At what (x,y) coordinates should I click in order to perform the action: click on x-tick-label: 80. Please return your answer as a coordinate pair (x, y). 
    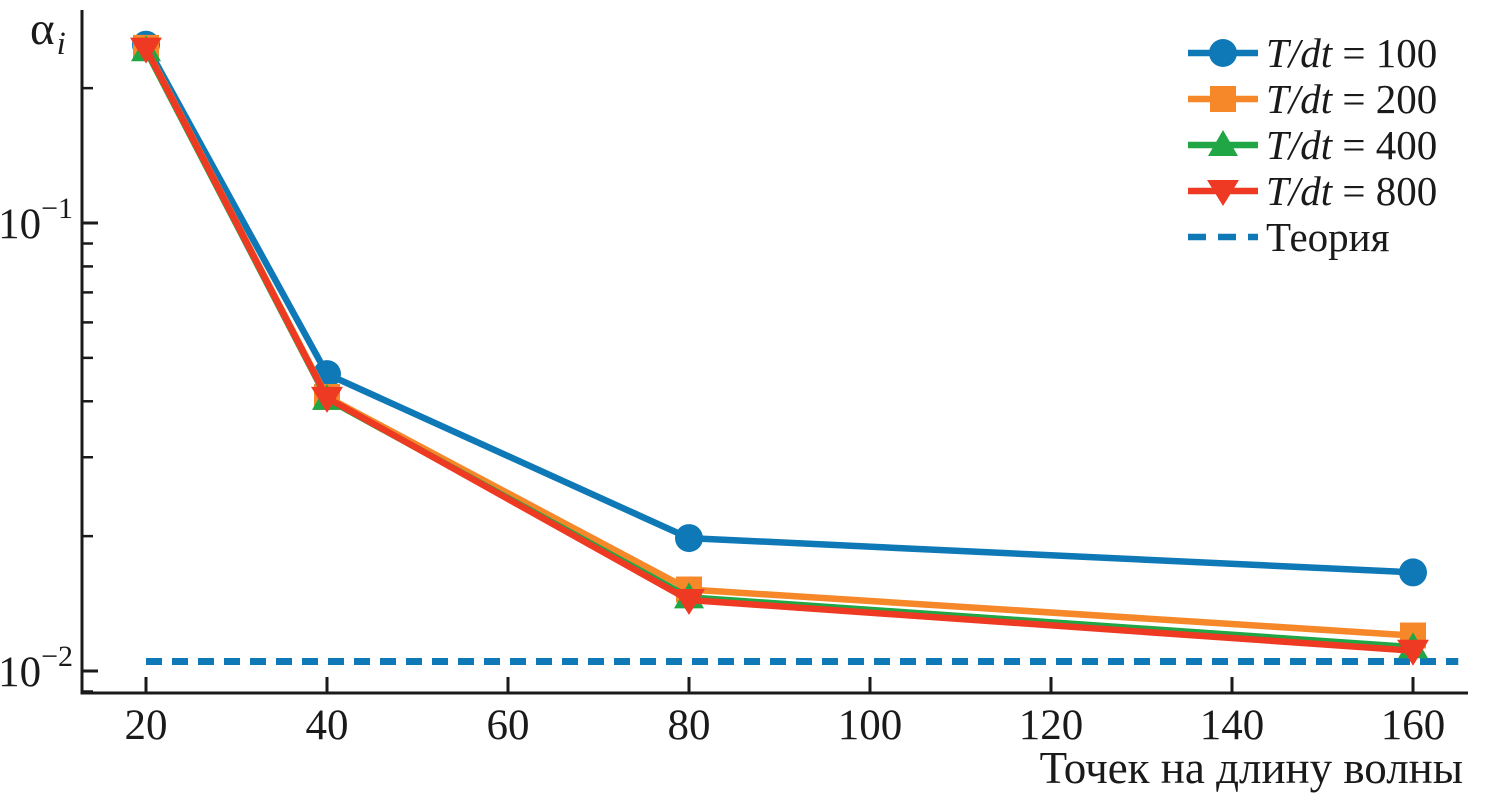
    Looking at the image, I should click on (689, 725).